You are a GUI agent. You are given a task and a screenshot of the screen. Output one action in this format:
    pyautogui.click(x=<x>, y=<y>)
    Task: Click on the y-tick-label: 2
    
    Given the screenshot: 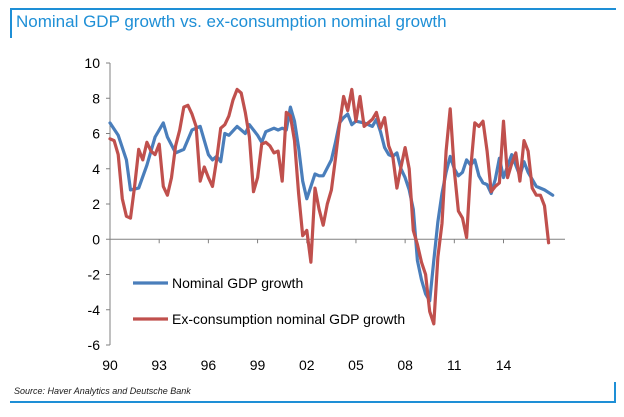 What is the action you would take?
    pyautogui.click(x=96, y=204)
    